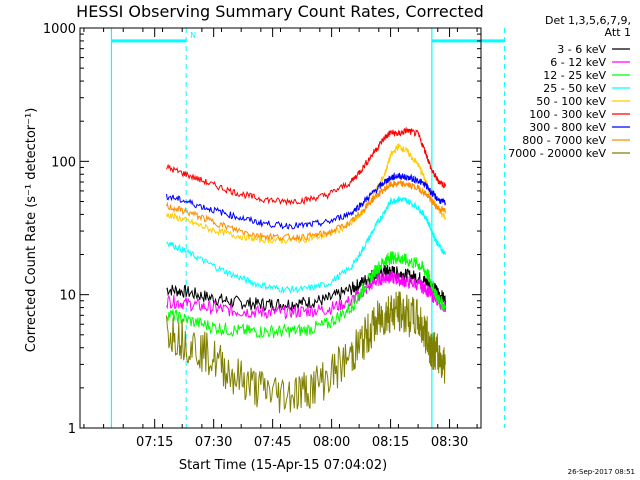 This screenshot has height=480, width=640. I want to click on x-tick-label-4: 08:15, so click(390, 442).